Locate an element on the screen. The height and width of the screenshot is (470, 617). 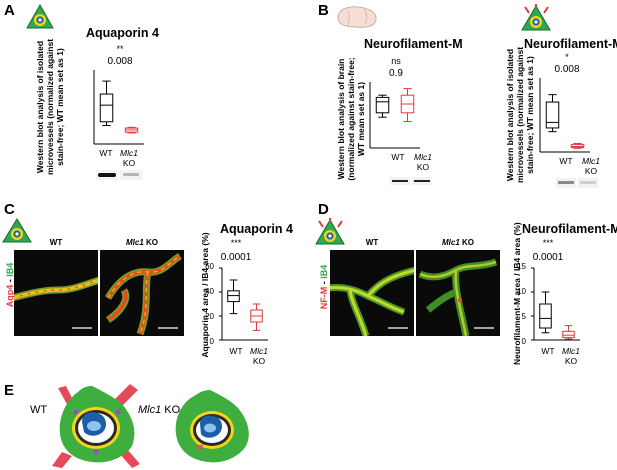
panel-d-side-label-b: IB4 is located at coordinates (324, 271).